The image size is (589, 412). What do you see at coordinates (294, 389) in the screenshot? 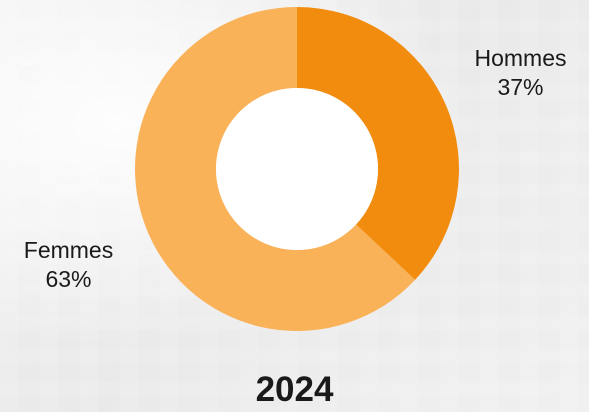
I see `chart-title: 2024` at bounding box center [294, 389].